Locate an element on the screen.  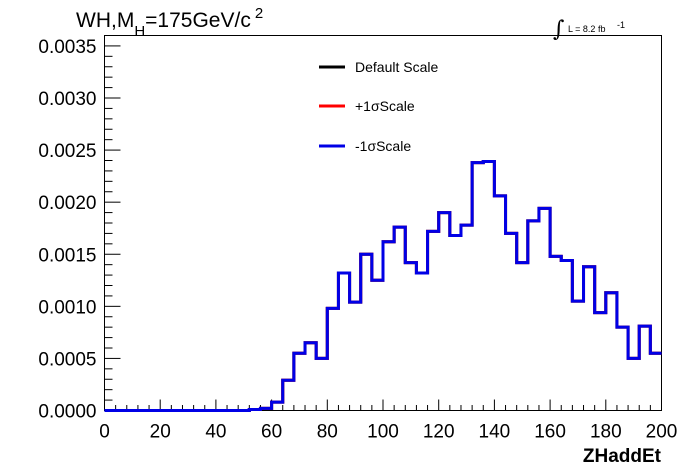
lumi-label: ∫ L = 8.2 fb -1 is located at coordinates (589, 29).